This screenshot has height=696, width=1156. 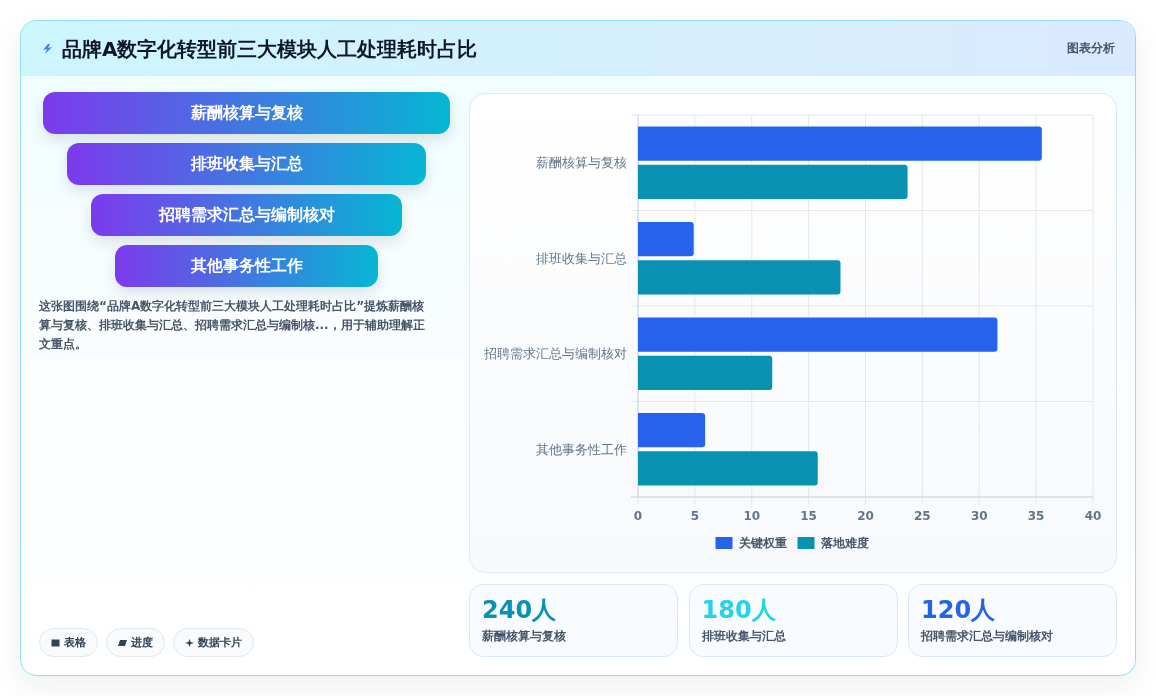 I want to click on x-tick-label: 10, so click(x=752, y=516).